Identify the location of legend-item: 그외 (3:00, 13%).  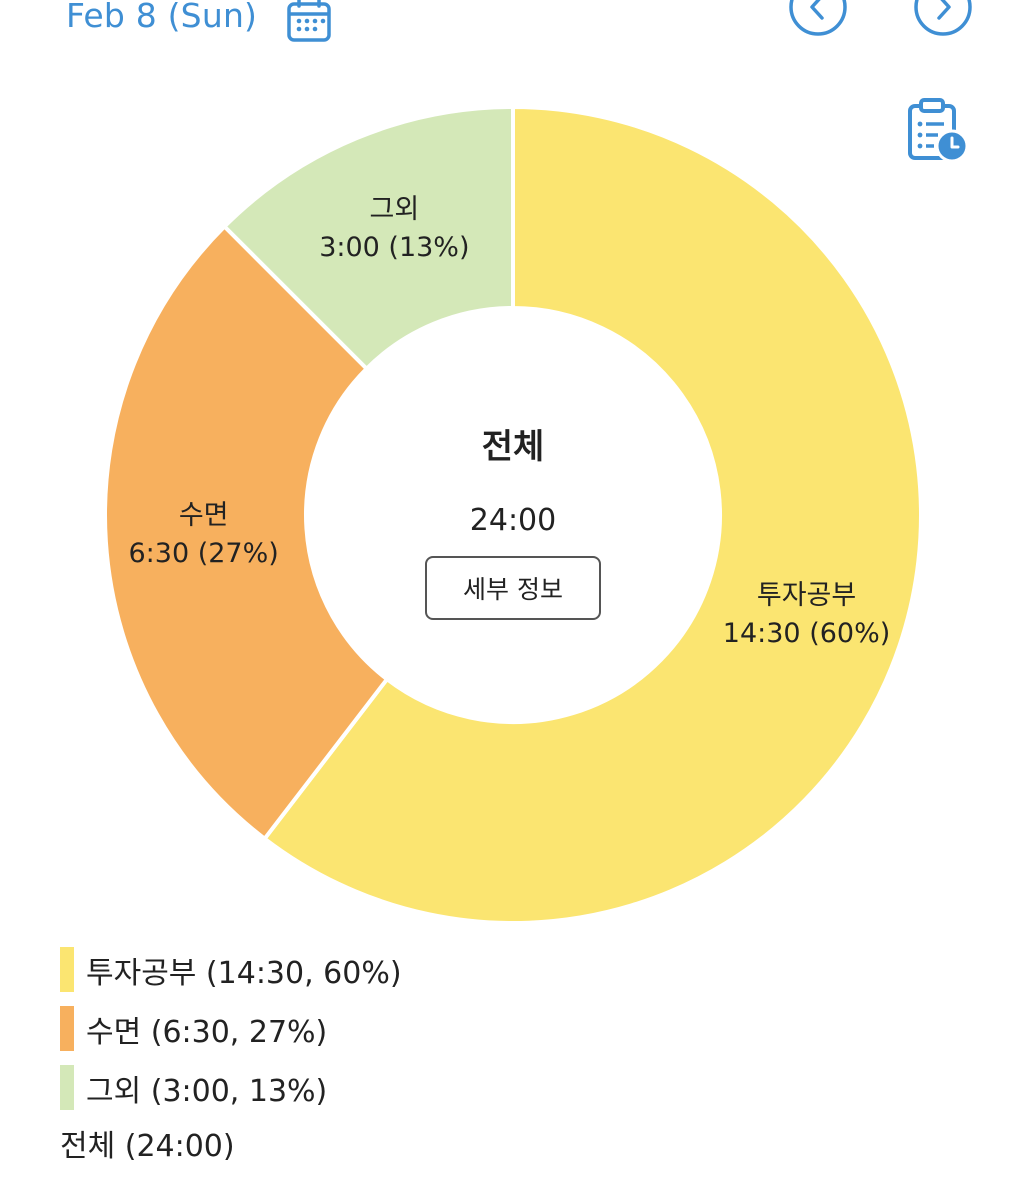
(231, 1087).